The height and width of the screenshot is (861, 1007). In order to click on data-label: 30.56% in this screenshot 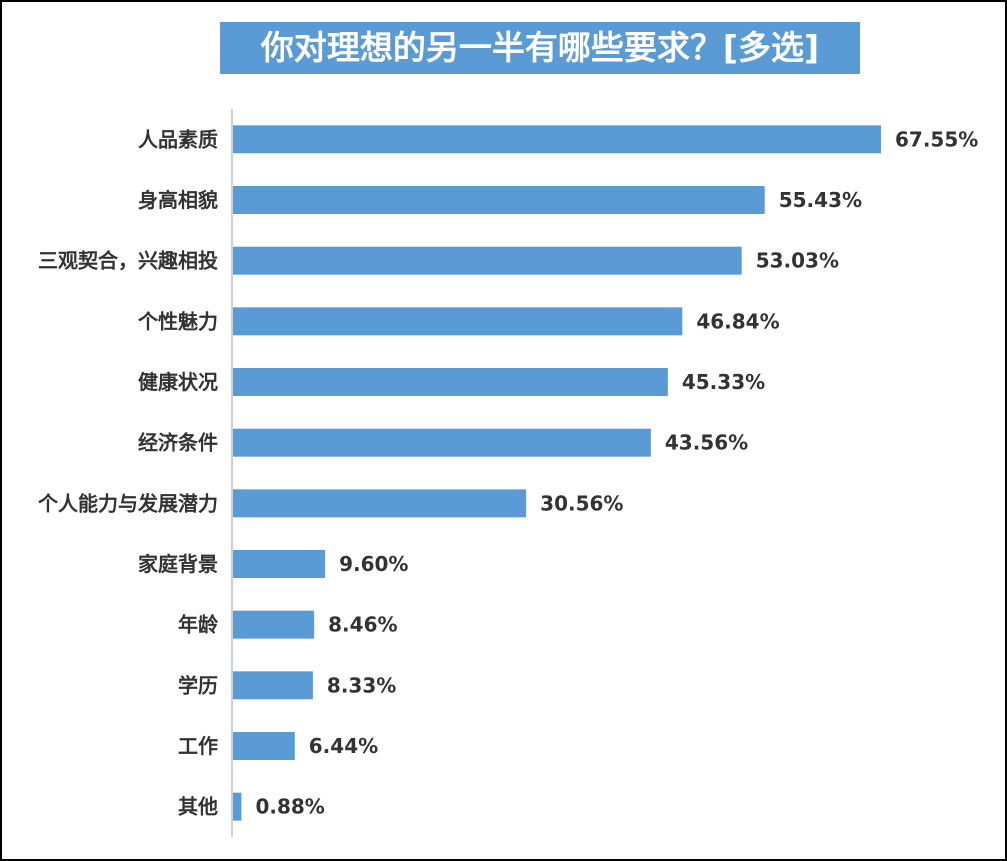, I will do `click(581, 503)`.